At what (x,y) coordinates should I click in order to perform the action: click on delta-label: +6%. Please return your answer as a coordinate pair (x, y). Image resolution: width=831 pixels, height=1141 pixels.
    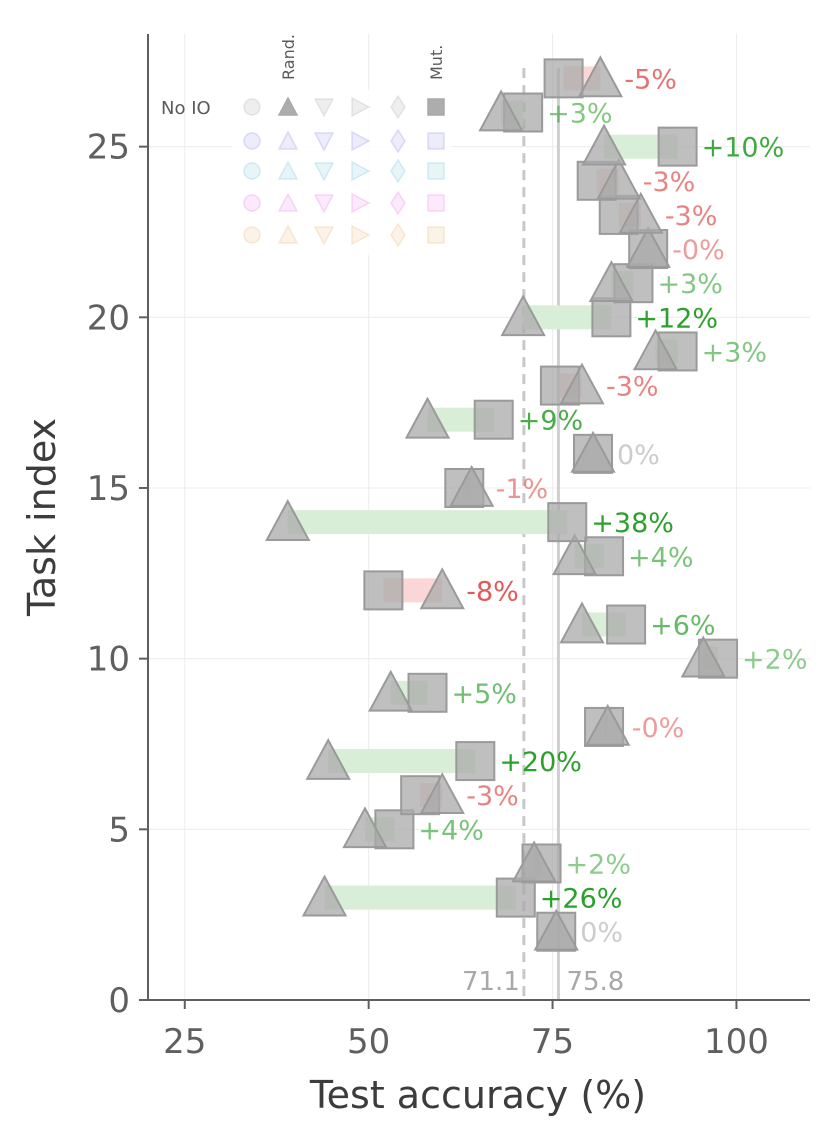
    Looking at the image, I should click on (682, 626).